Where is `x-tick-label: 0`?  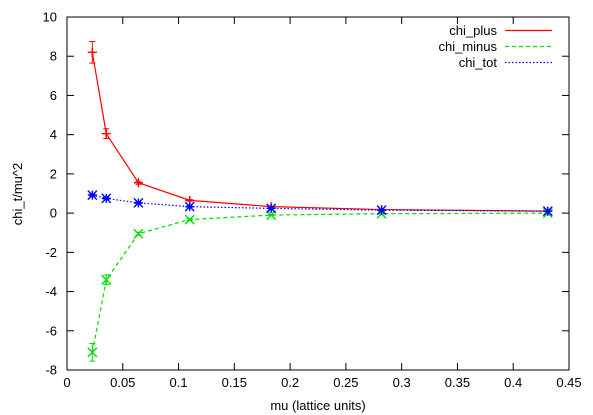 x-tick-label: 0 is located at coordinates (66, 382).